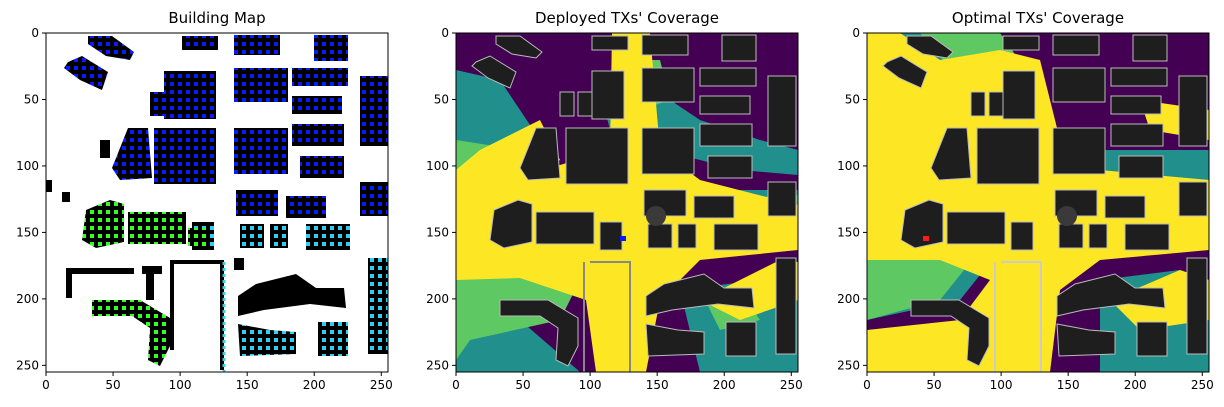 Image resolution: width=1224 pixels, height=407 pixels. Describe the element at coordinates (1038, 18) in the screenshot. I see `panel-title: Optimal TXs' Coverage` at that location.